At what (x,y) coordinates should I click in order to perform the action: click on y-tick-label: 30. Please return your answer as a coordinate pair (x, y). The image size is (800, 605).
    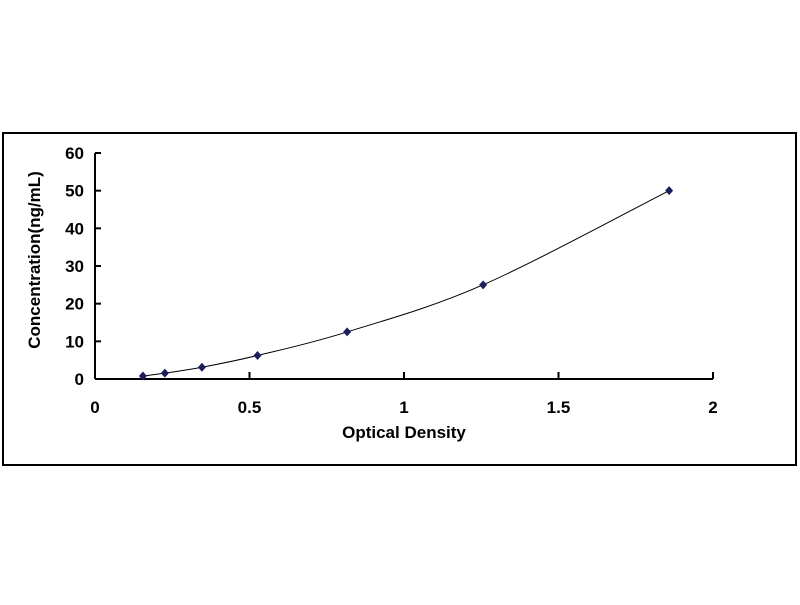
    Looking at the image, I should click on (74, 266).